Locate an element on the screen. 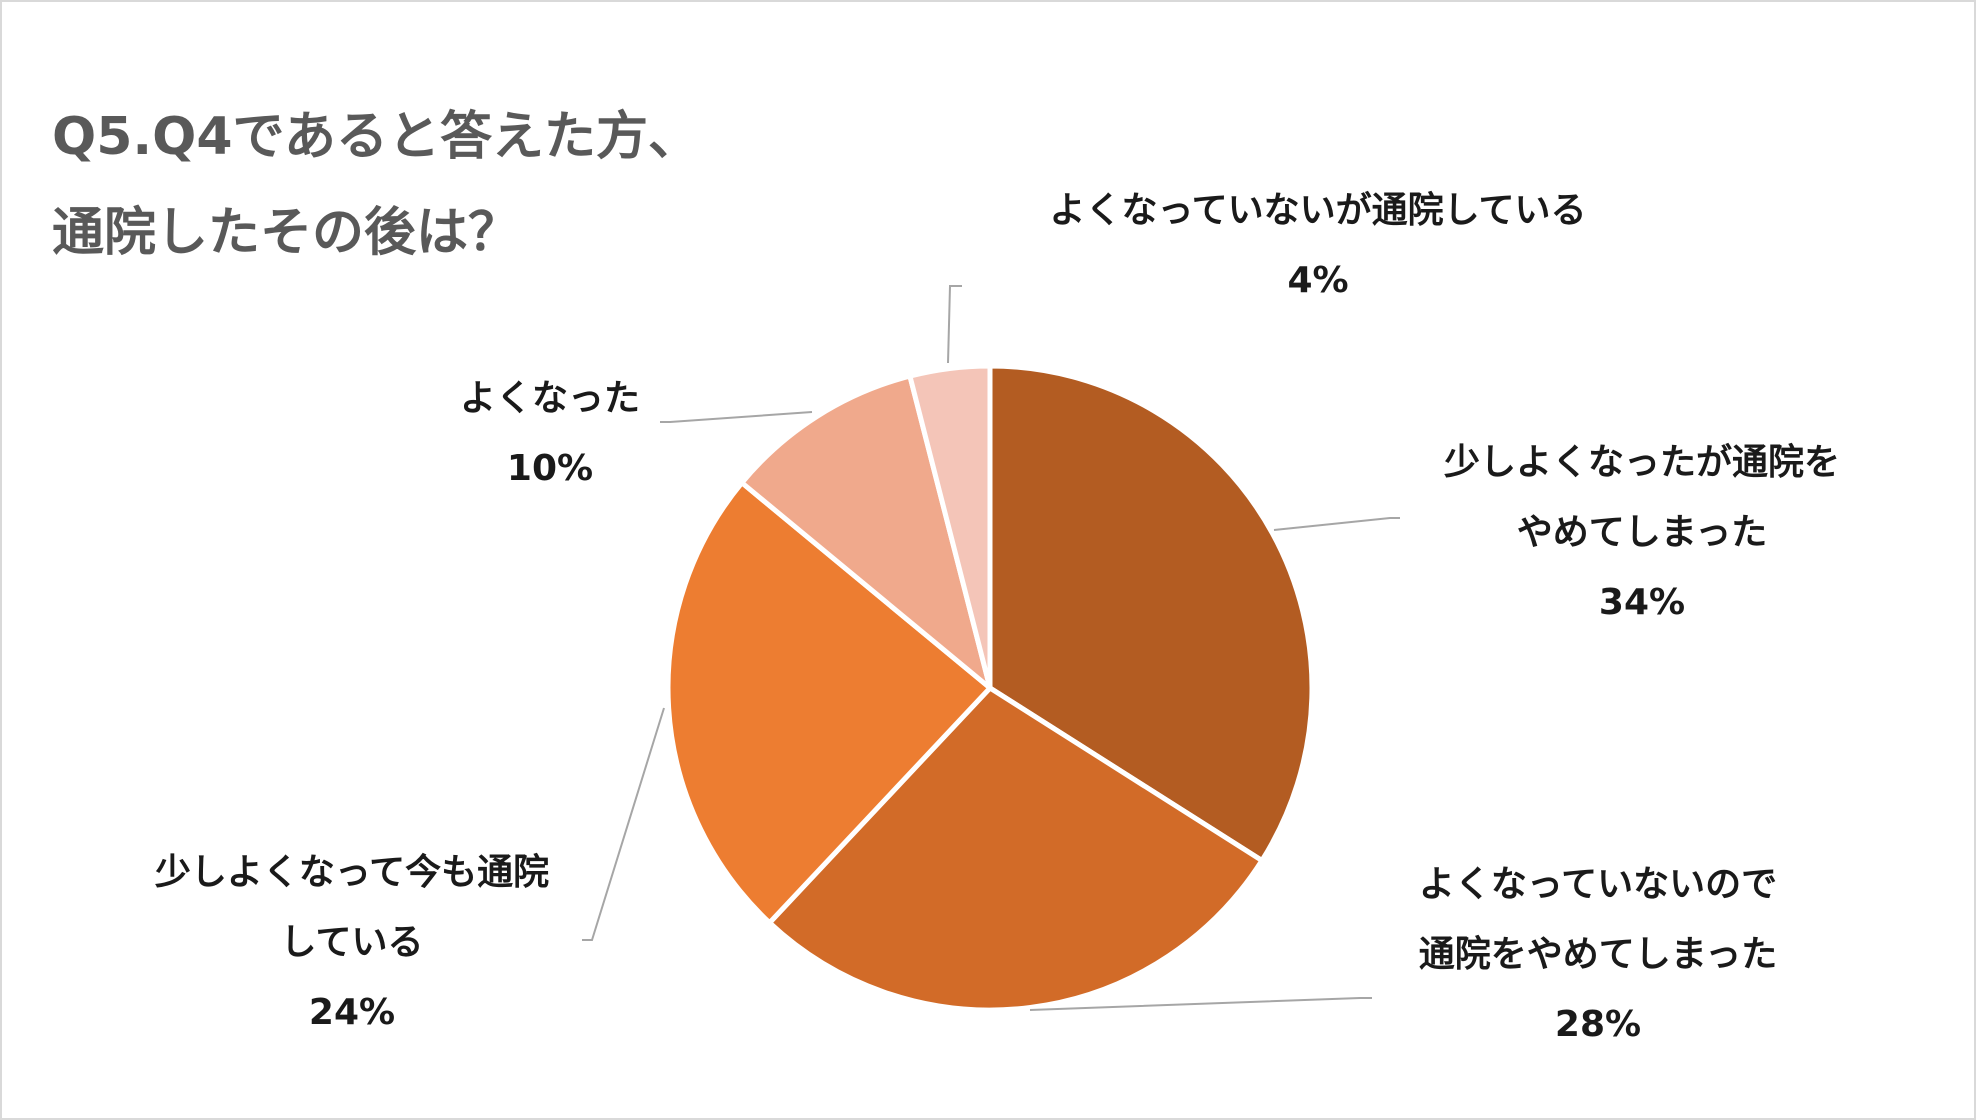 The height and width of the screenshot is (1120, 1976). slice-1-label: やめてしまった is located at coordinates (1642, 532).